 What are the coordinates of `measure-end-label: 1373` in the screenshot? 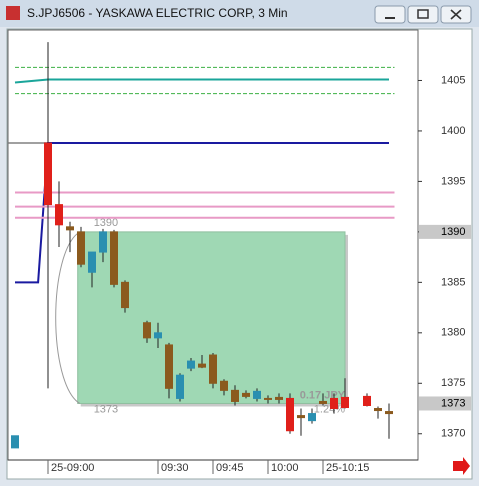 It's located at (106, 409).